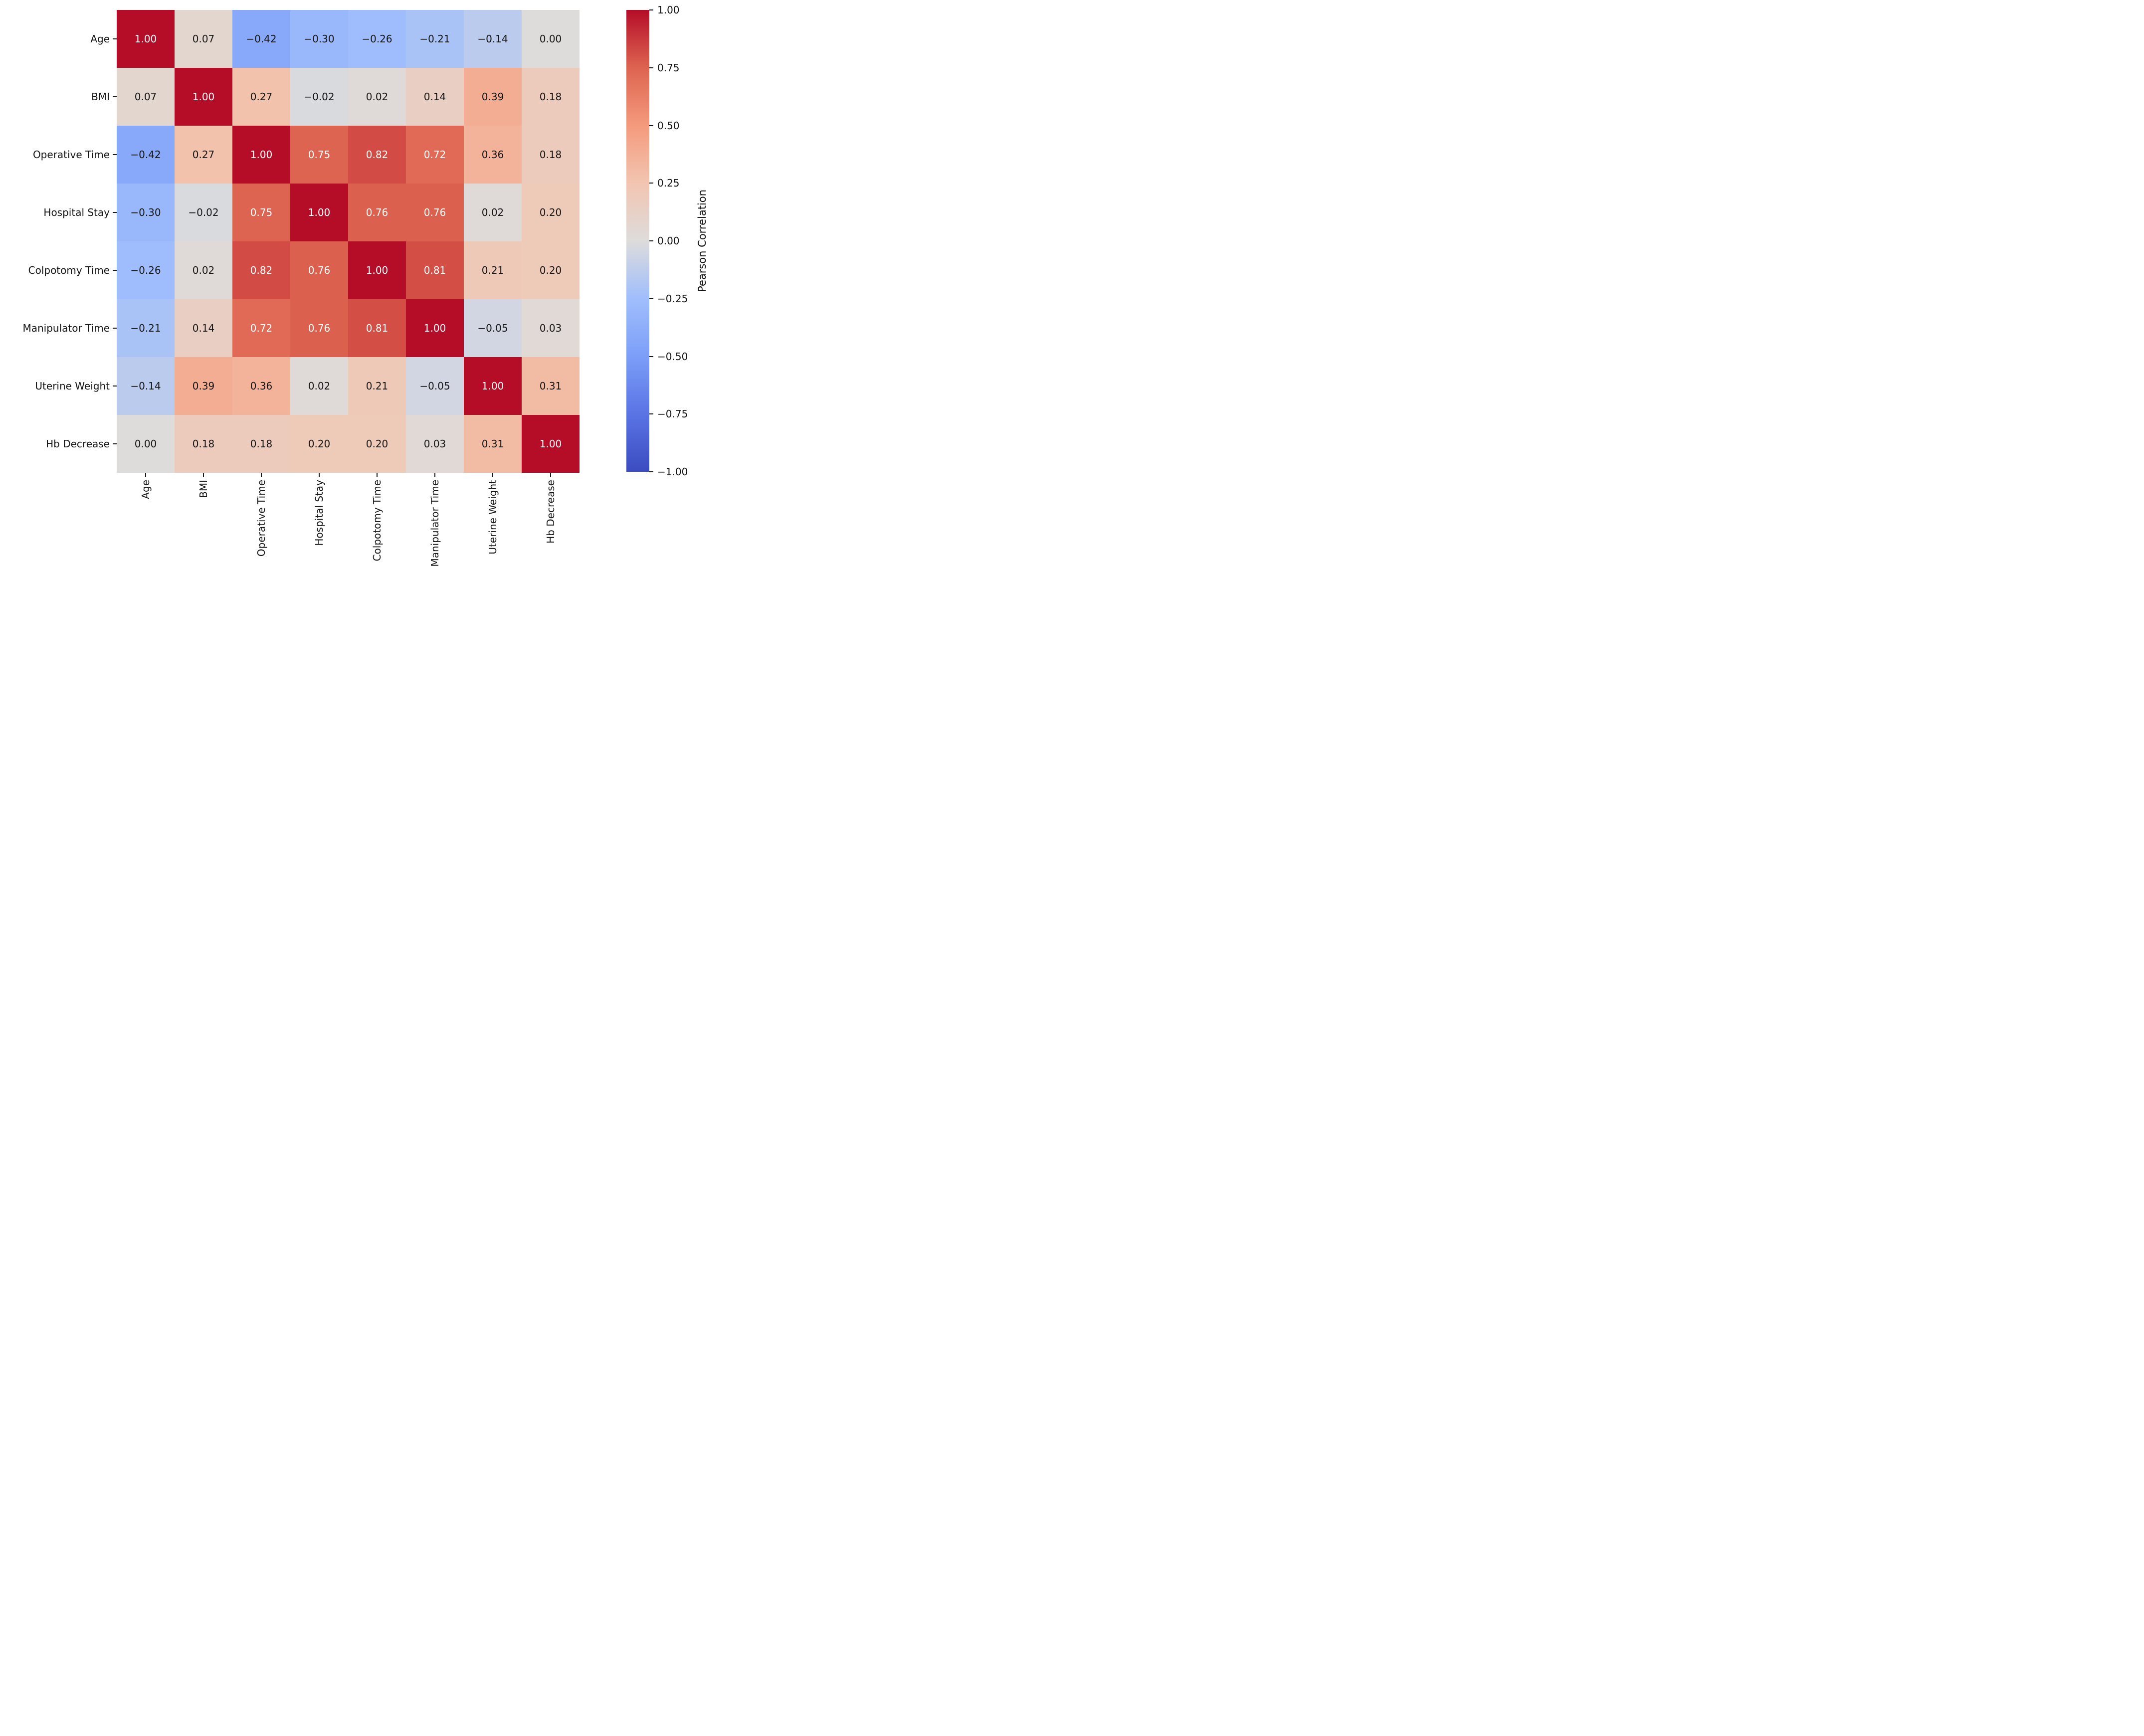 Image resolution: width=2144 pixels, height=1736 pixels. What do you see at coordinates (702, 241) in the screenshot?
I see `colorbar-axis-label: Pearson Correlation` at bounding box center [702, 241].